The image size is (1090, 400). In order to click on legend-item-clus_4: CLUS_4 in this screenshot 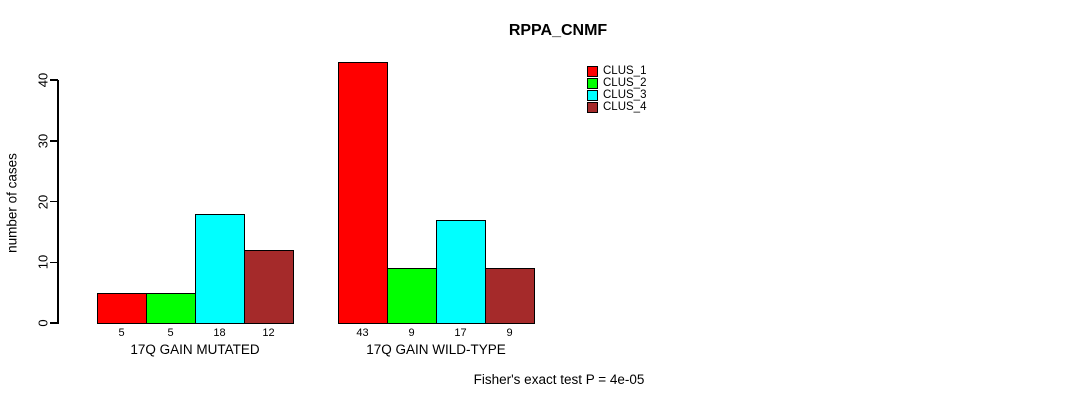, I will do `click(616, 107)`.